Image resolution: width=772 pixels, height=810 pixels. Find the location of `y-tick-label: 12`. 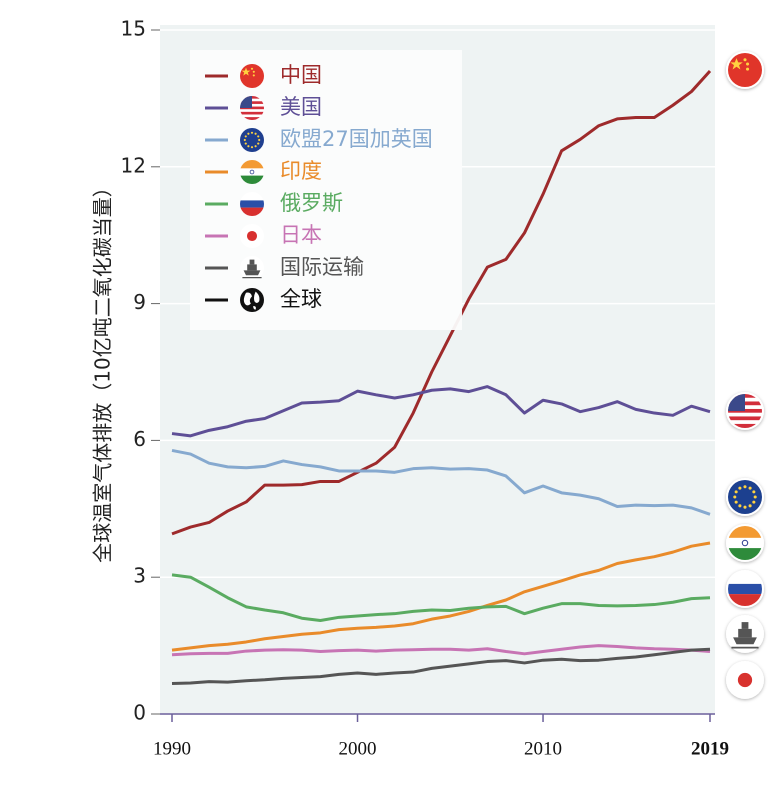

y-tick-label: 12 is located at coordinates (133, 165).